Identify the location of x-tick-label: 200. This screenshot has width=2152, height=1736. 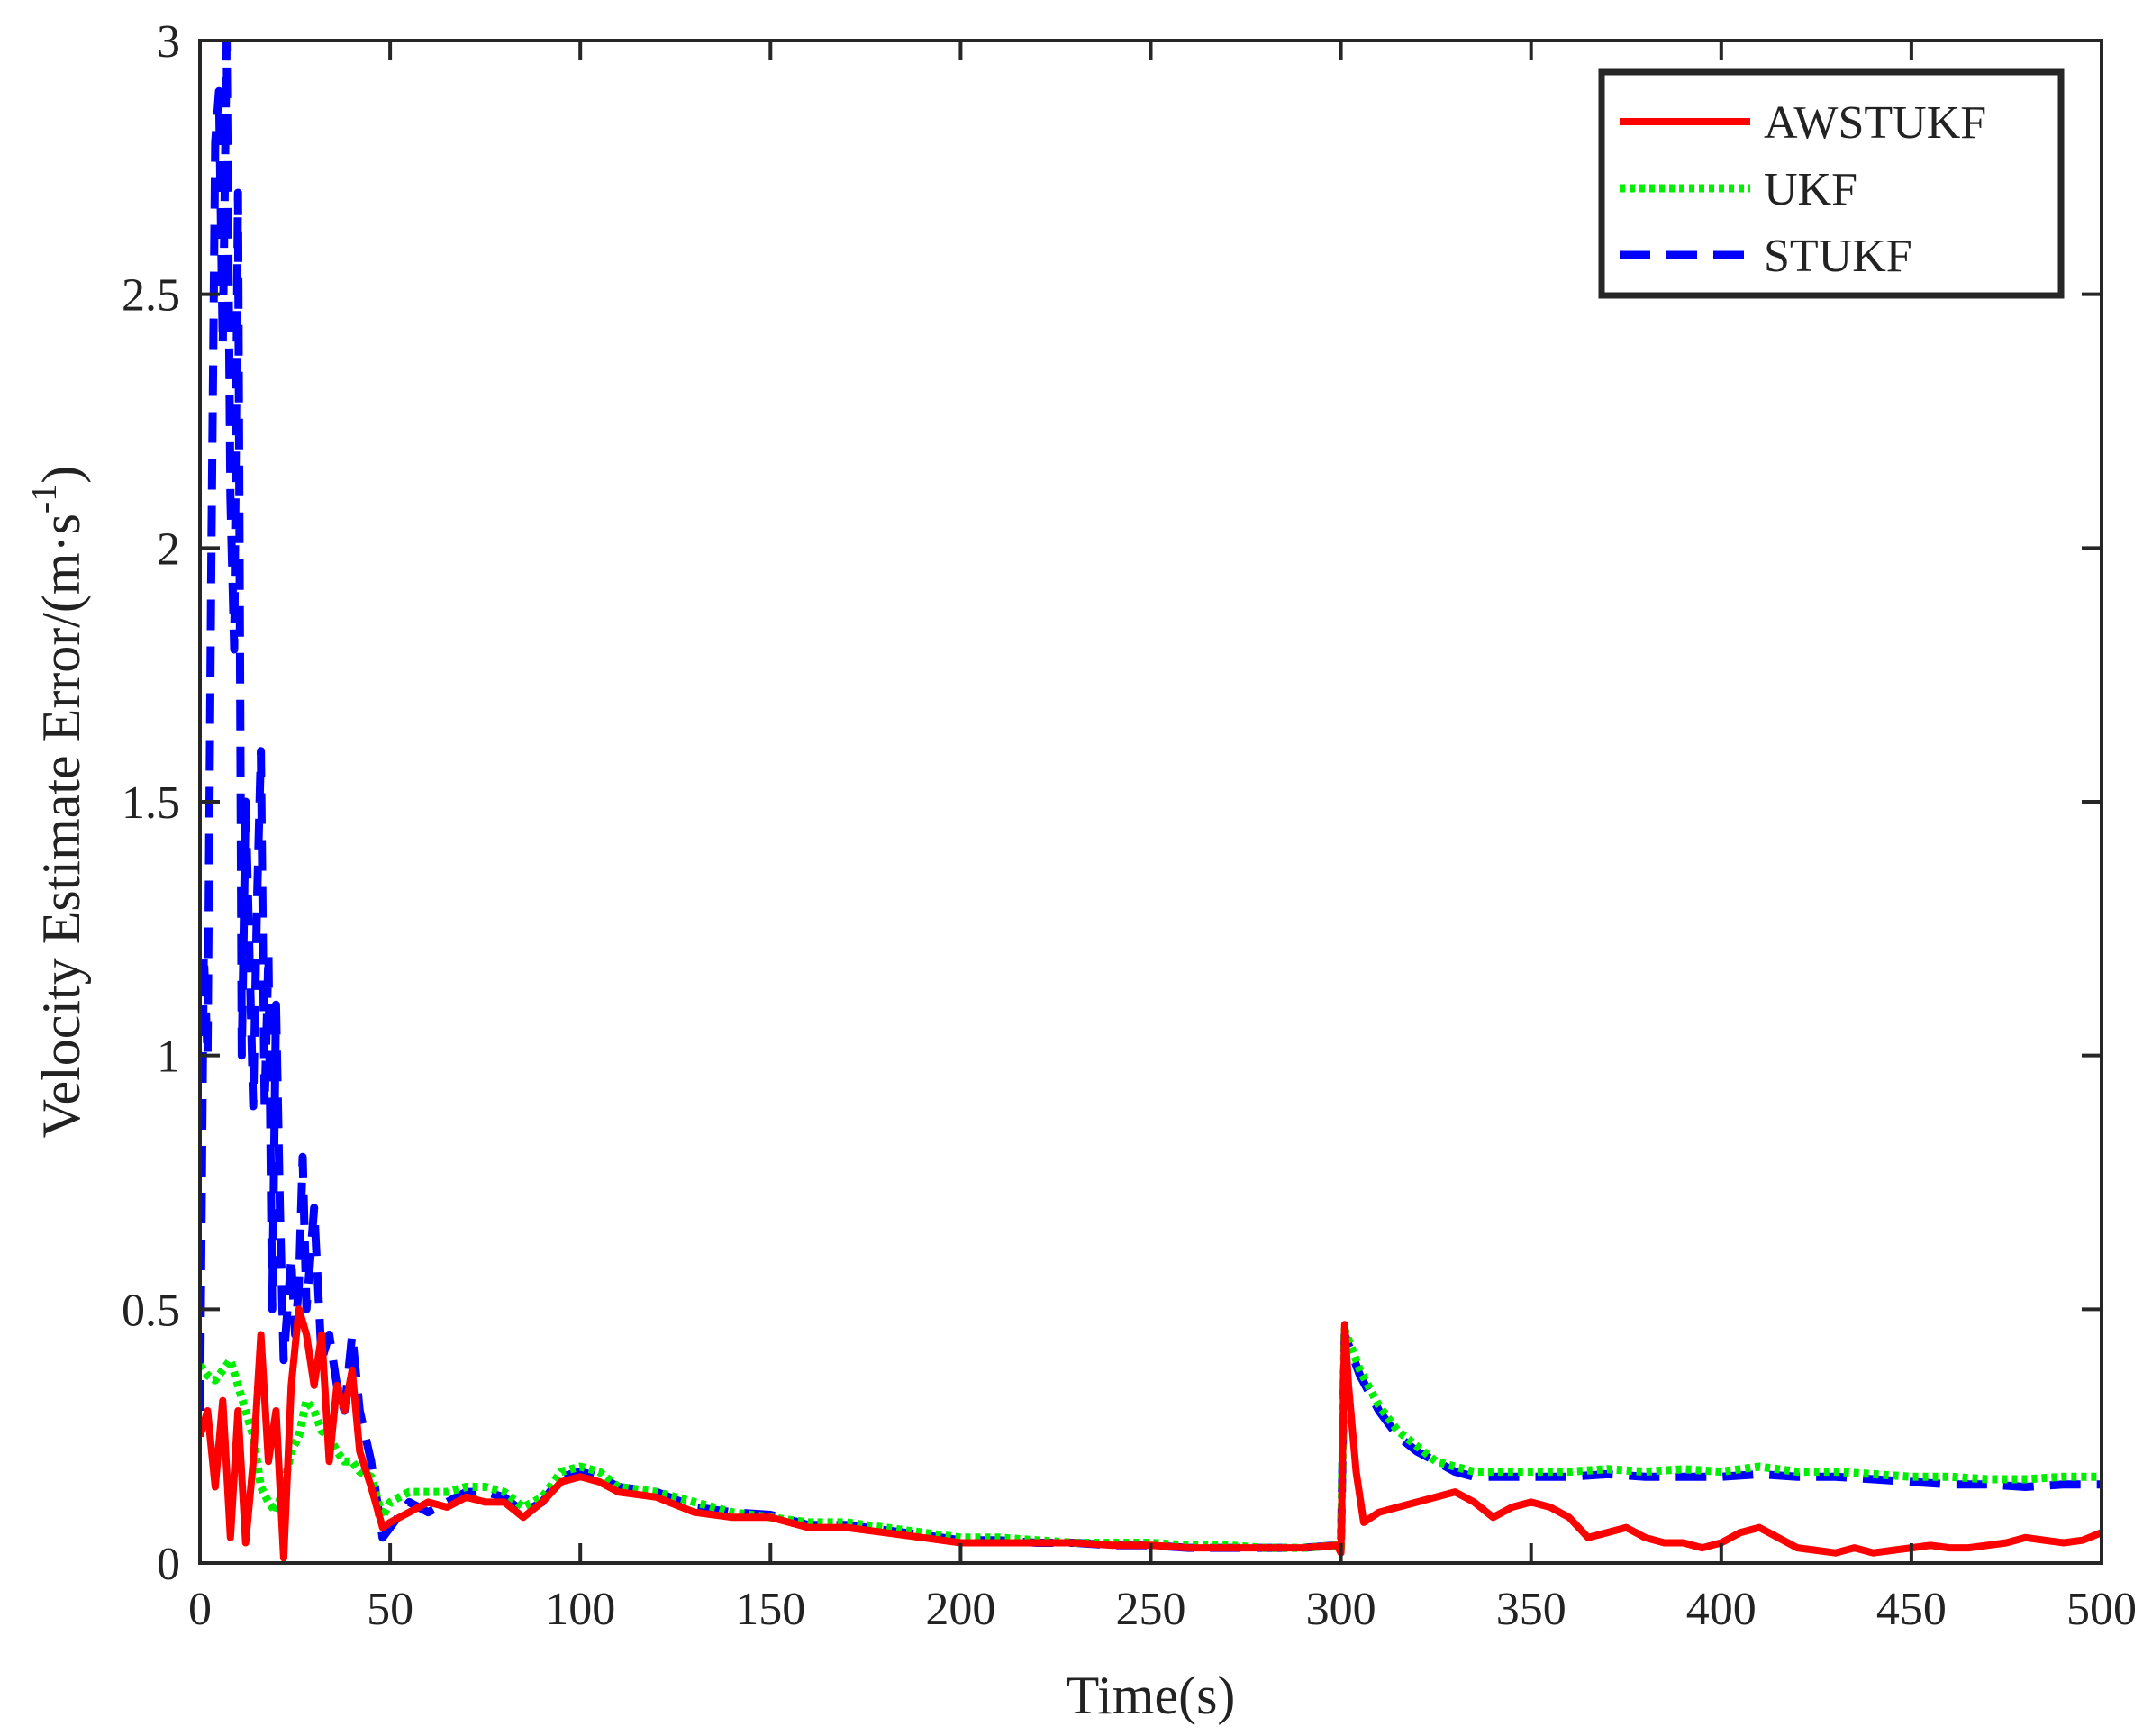
(960, 1609).